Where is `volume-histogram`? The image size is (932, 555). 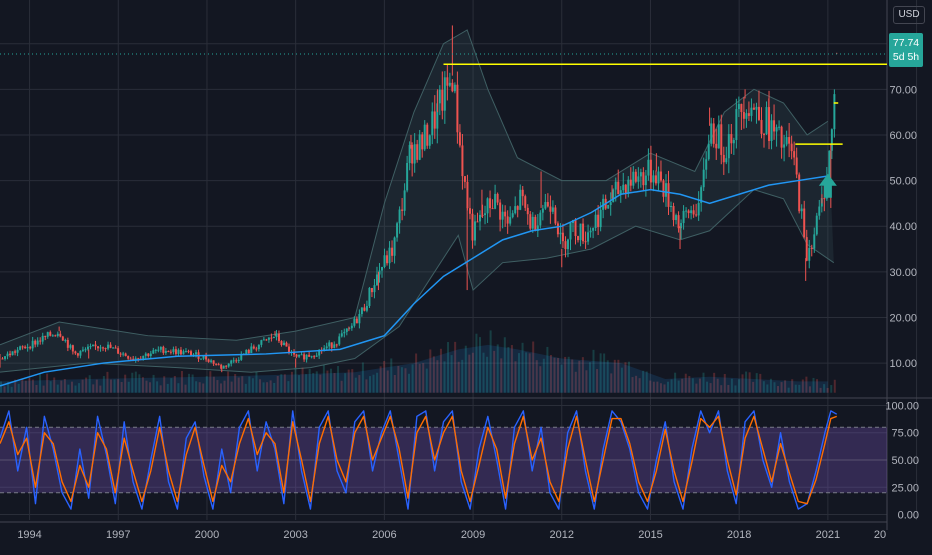 volume-histogram is located at coordinates (418, 361).